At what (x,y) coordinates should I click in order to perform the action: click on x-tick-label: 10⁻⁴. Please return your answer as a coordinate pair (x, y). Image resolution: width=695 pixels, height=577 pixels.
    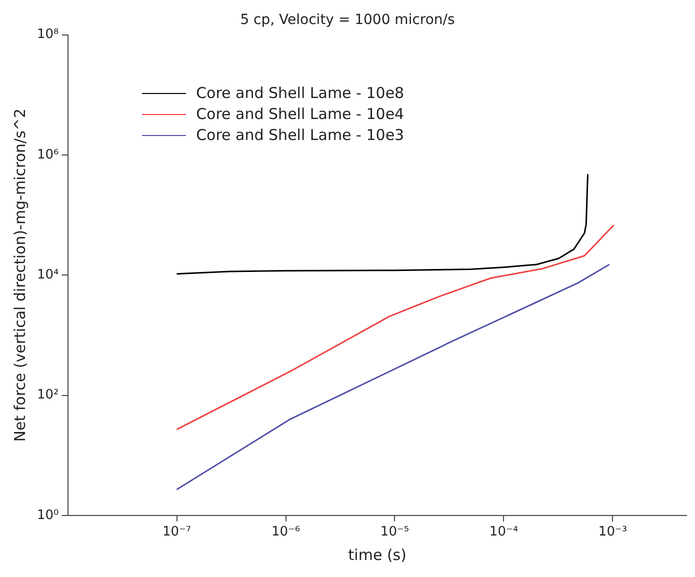
    Looking at the image, I should click on (503, 532).